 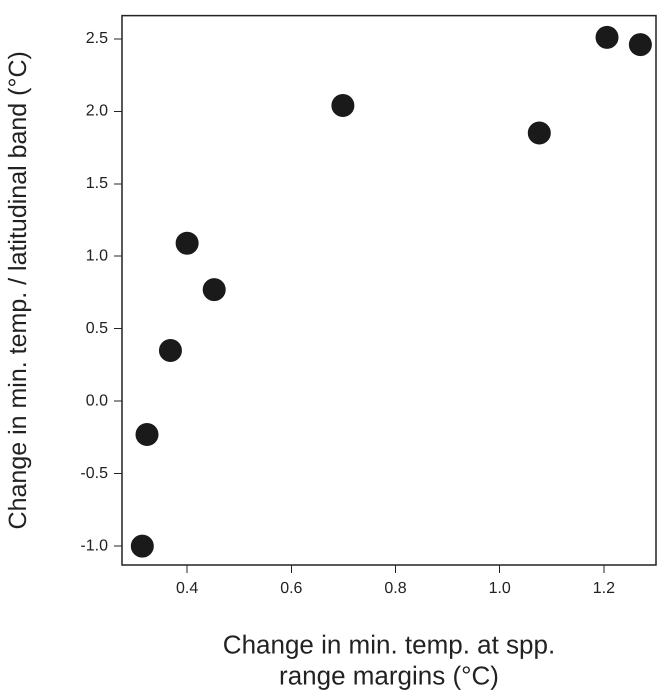 What do you see at coordinates (94, 473) in the screenshot?
I see `y-tick-label: -0.5` at bounding box center [94, 473].